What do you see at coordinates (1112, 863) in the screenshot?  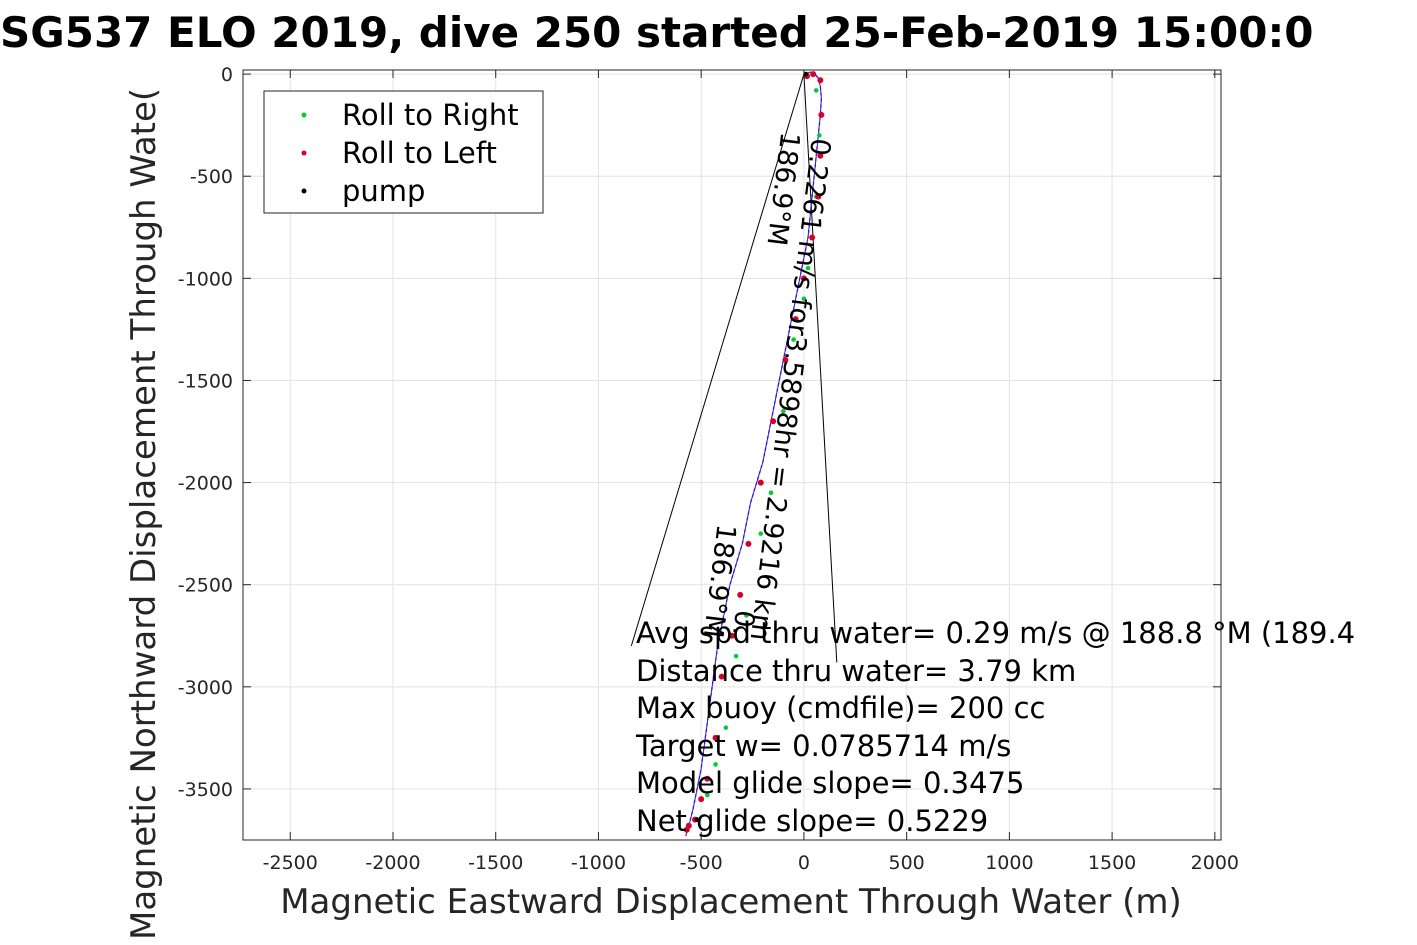 I see `x-tick-label: 1500` at bounding box center [1112, 863].